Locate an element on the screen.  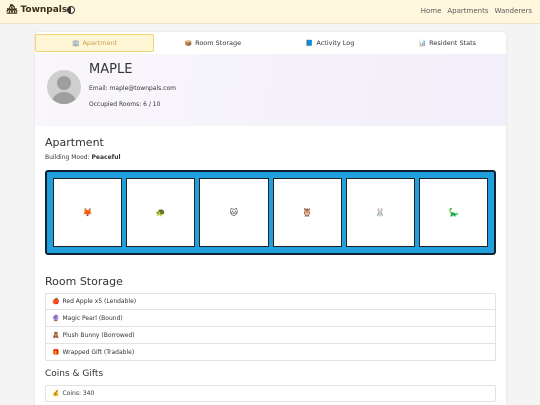
room-turtle: 🐢 is located at coordinates (161, 212).